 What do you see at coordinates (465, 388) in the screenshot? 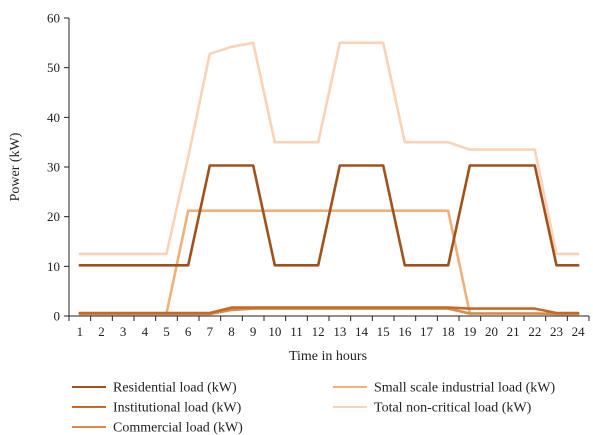
I see `legend-label-3: Small scale industrial load (kW)` at bounding box center [465, 388].